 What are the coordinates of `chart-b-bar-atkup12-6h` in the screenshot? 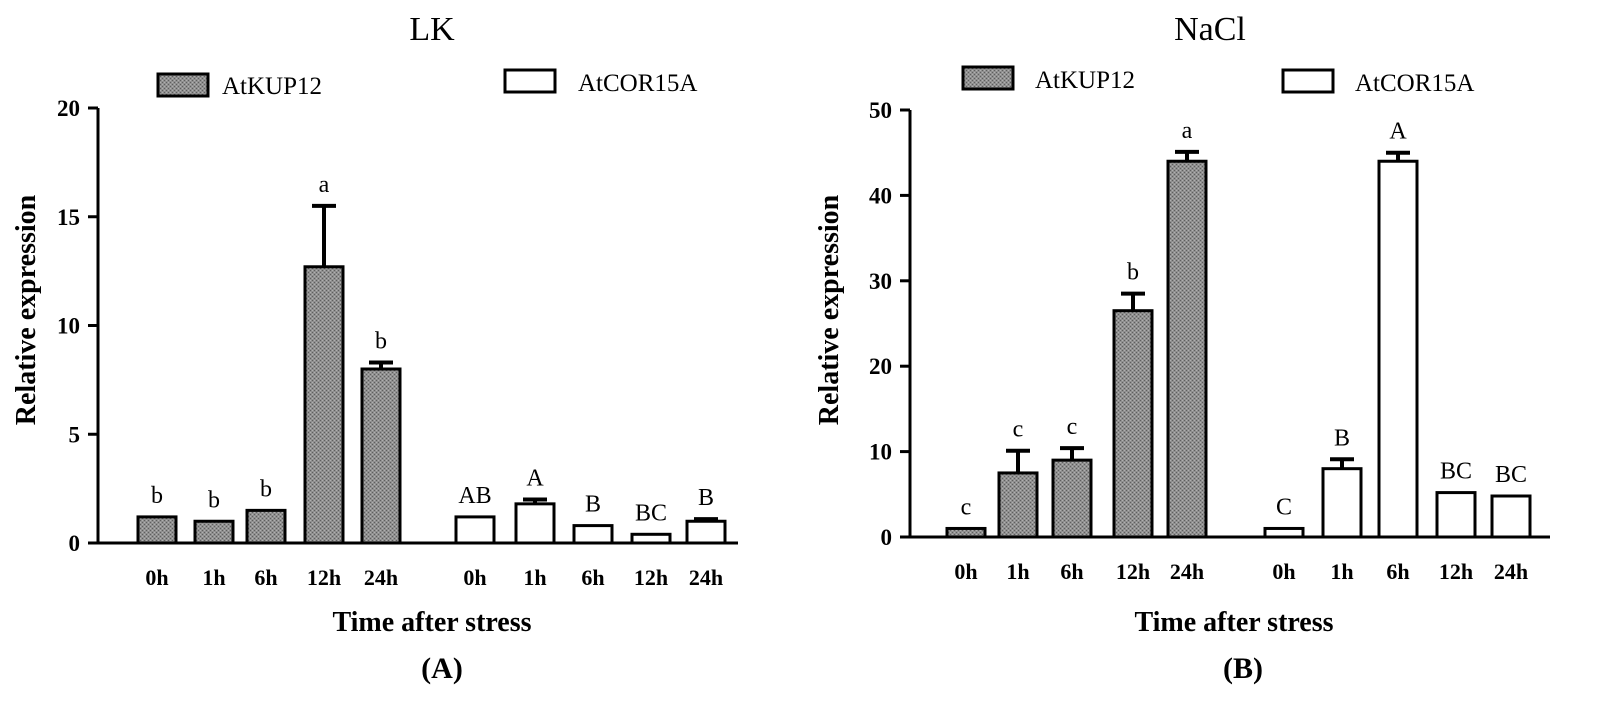 It's located at (1072, 498).